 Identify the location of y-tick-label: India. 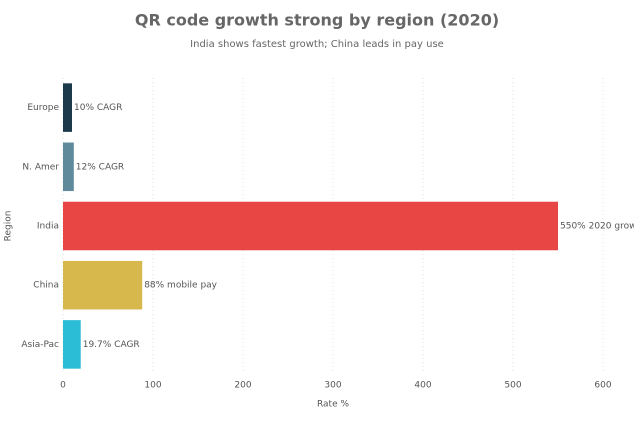
(48, 227).